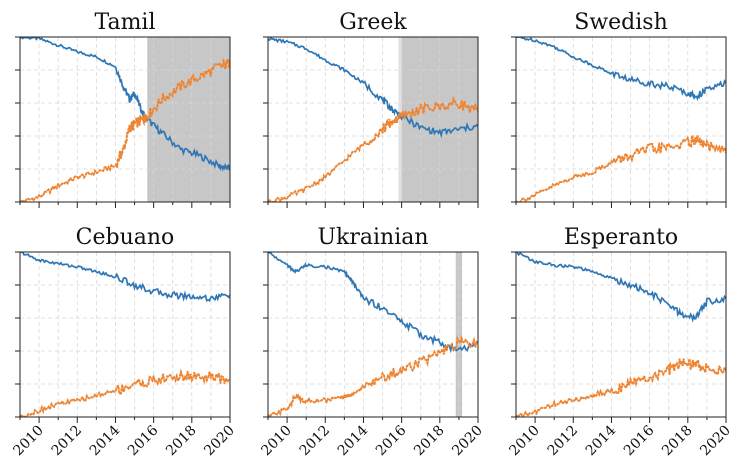 The height and width of the screenshot is (468, 756). Describe the element at coordinates (621, 237) in the screenshot. I see `panel-title: Esperanto` at that location.